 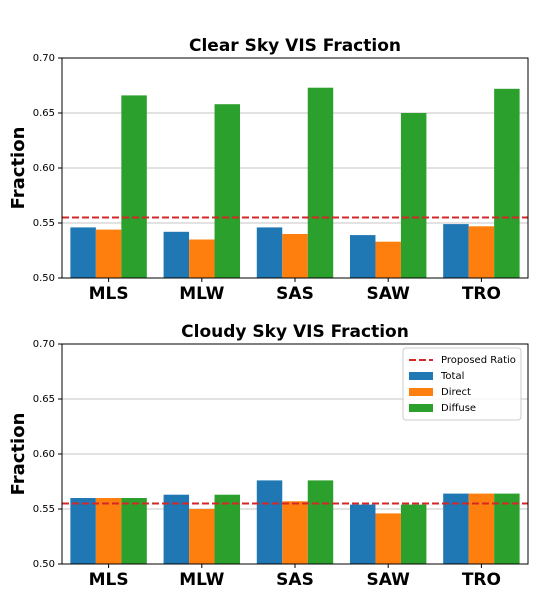 What do you see at coordinates (478, 360) in the screenshot?
I see `legend-label: Proposed Ratio` at bounding box center [478, 360].